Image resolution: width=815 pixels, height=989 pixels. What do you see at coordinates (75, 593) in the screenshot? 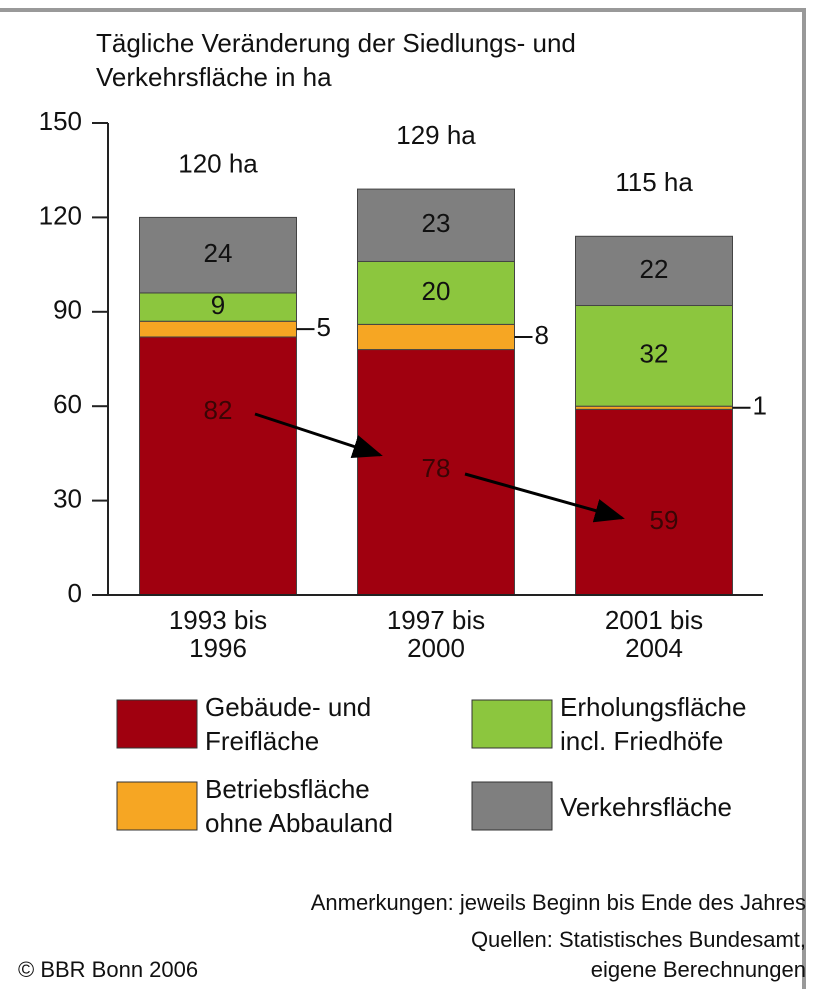
I see `y-tick-label: 0` at bounding box center [75, 593].